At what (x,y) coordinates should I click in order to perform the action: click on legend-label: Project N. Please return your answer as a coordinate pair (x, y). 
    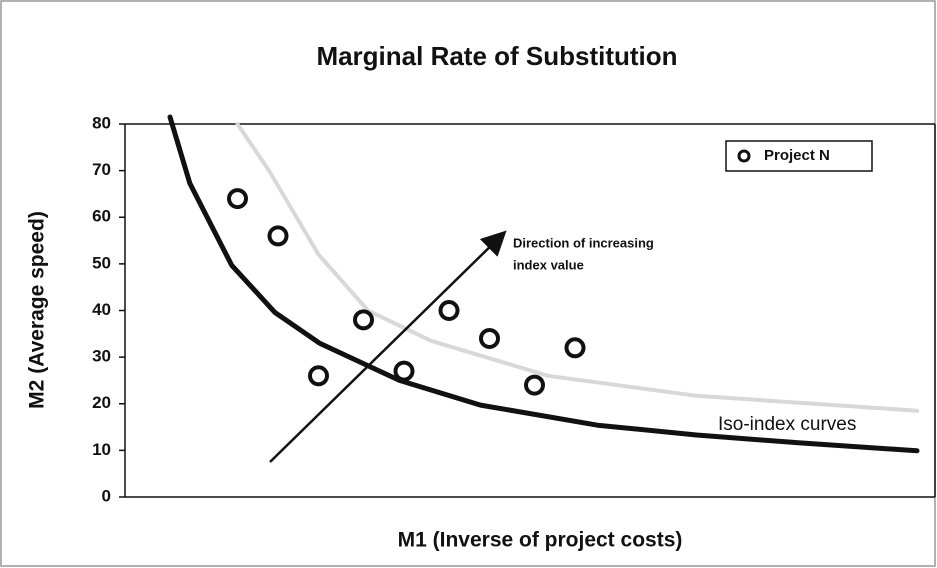
    Looking at the image, I should click on (797, 155).